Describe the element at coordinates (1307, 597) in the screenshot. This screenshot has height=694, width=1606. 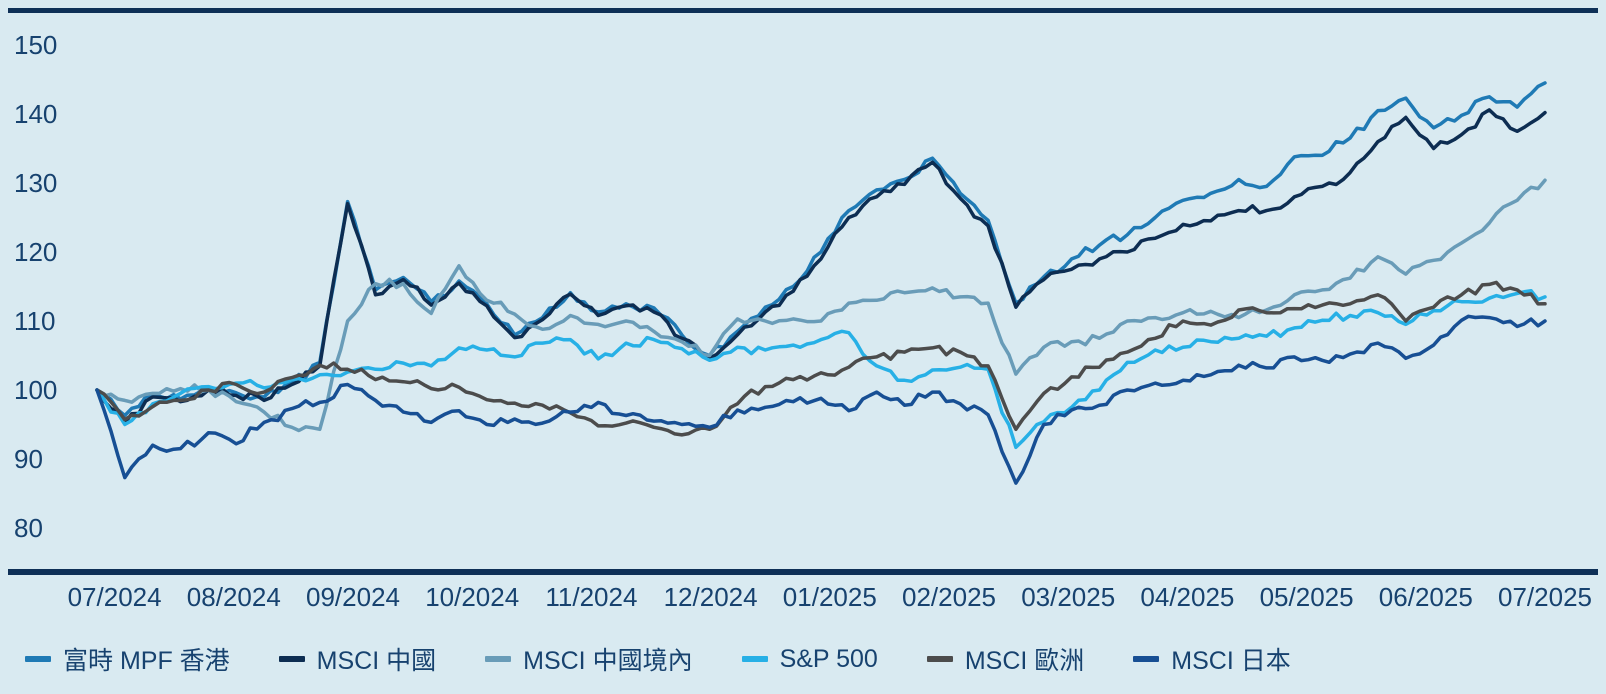
I see `x-axis-tick-label: 05/2025` at that location.